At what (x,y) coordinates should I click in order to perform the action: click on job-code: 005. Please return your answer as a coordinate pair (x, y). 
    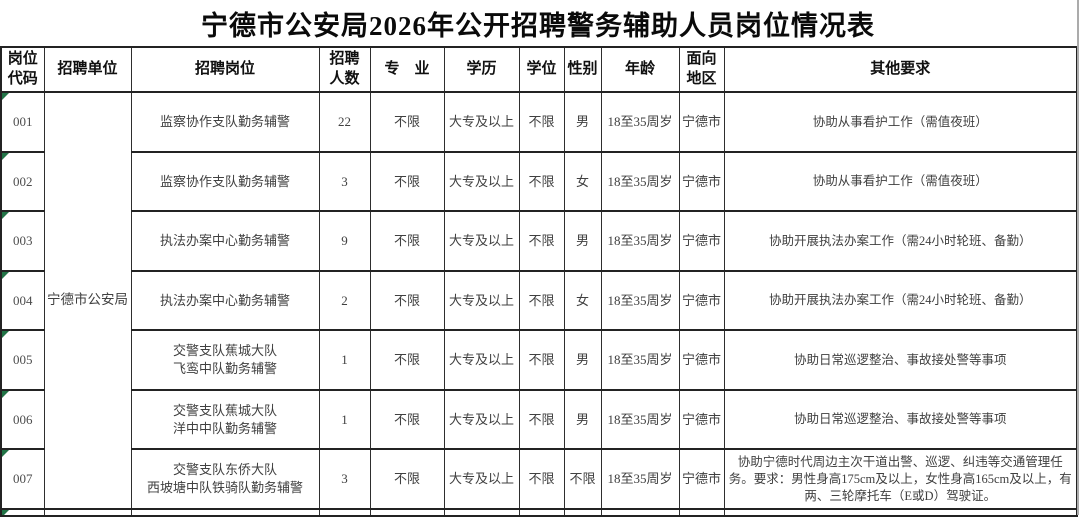
    Looking at the image, I should click on (23, 360).